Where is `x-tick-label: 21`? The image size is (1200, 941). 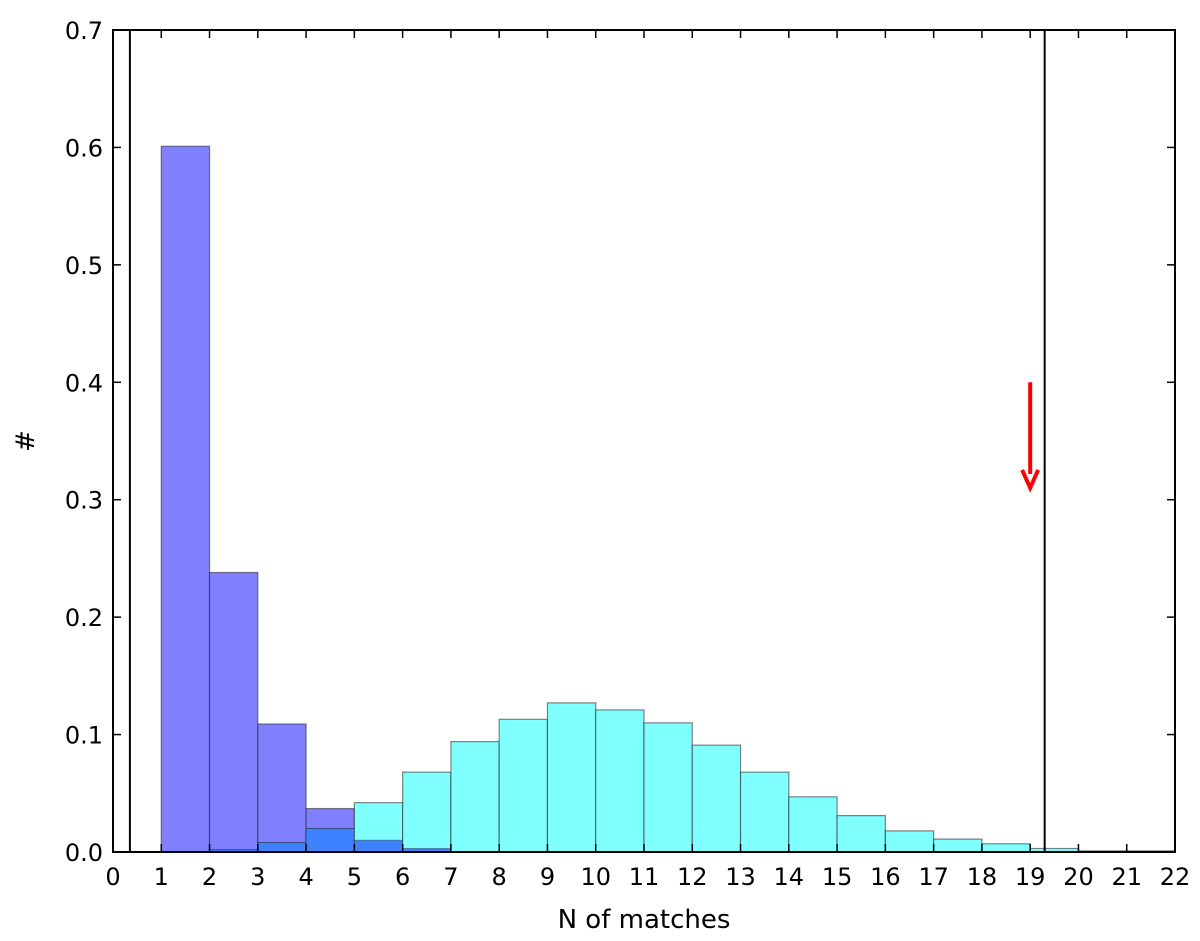
x-tick-label: 21 is located at coordinates (1126, 877).